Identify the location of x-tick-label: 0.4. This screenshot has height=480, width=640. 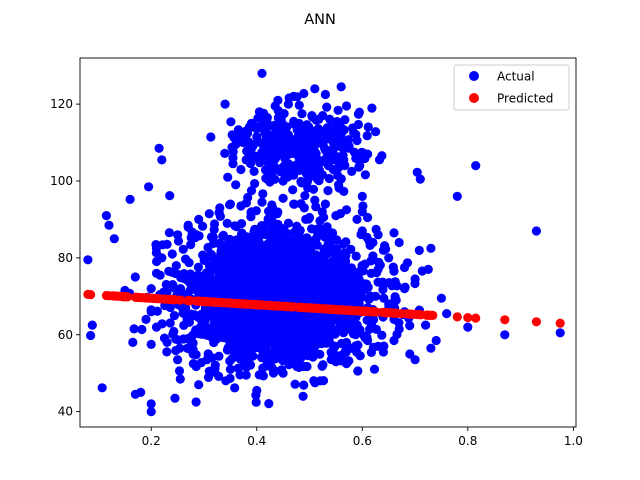
(256, 441).